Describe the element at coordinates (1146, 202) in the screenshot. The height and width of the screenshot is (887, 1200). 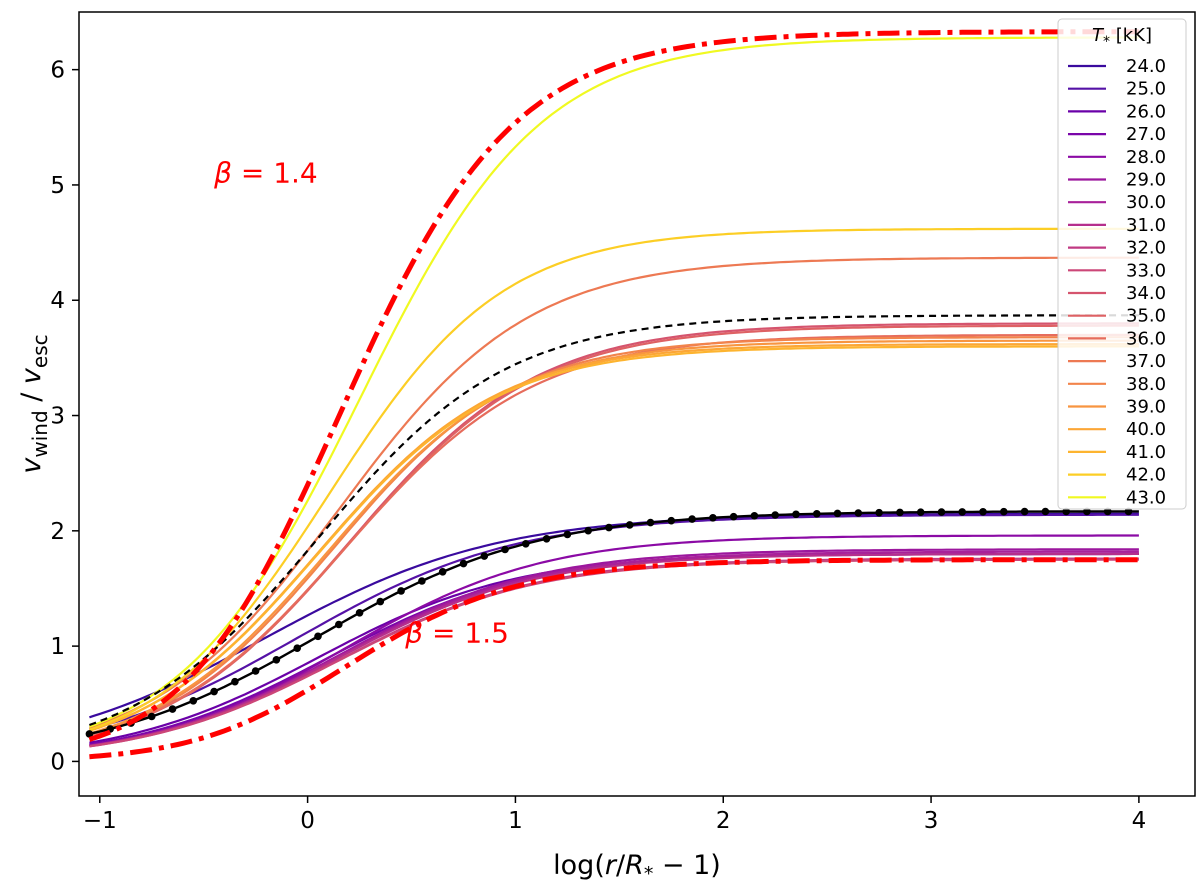
I see `legend-label: 30.0` at that location.